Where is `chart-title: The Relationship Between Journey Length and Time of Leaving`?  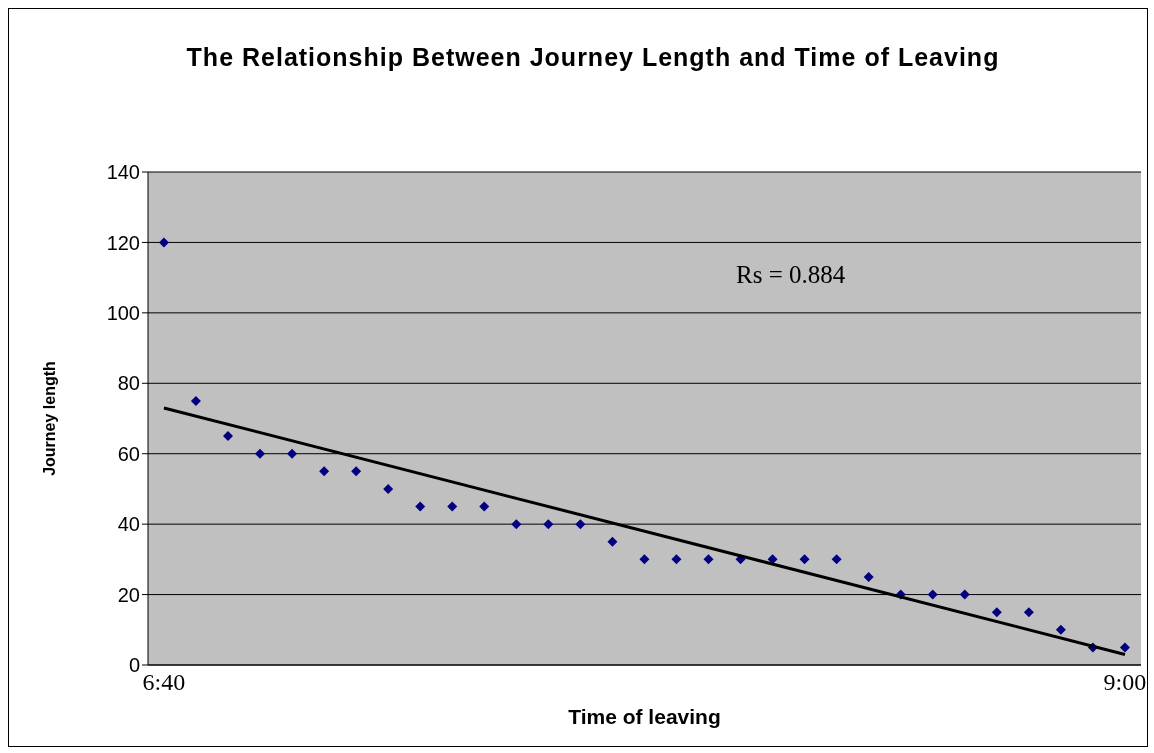
chart-title: The Relationship Between Journey Length and Time of Leaving is located at coordinates (593, 57).